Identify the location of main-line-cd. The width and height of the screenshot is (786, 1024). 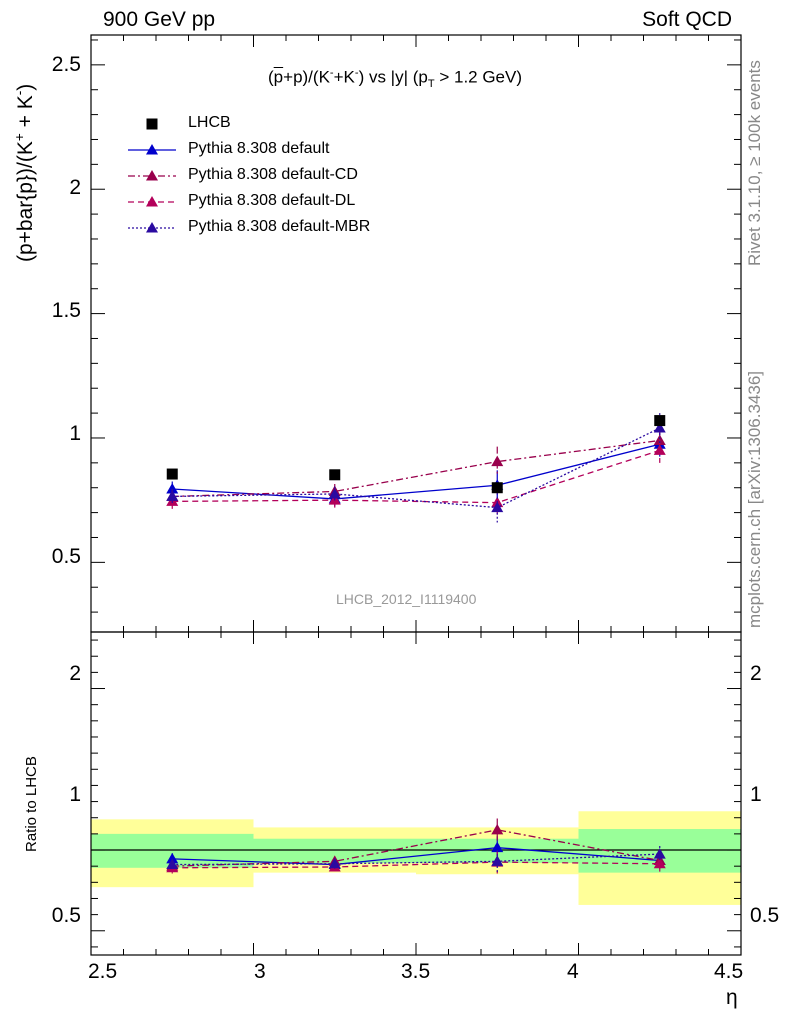
(416, 468).